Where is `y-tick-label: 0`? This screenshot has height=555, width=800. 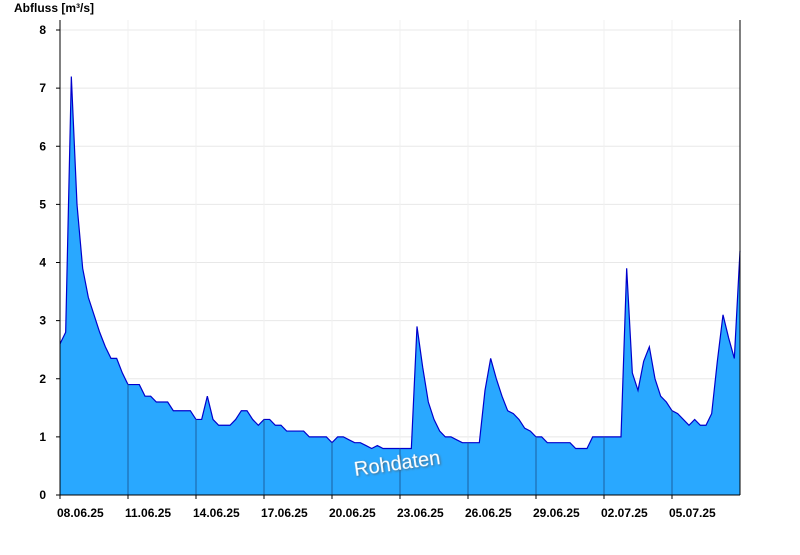 y-tick-label: 0 is located at coordinates (42, 495).